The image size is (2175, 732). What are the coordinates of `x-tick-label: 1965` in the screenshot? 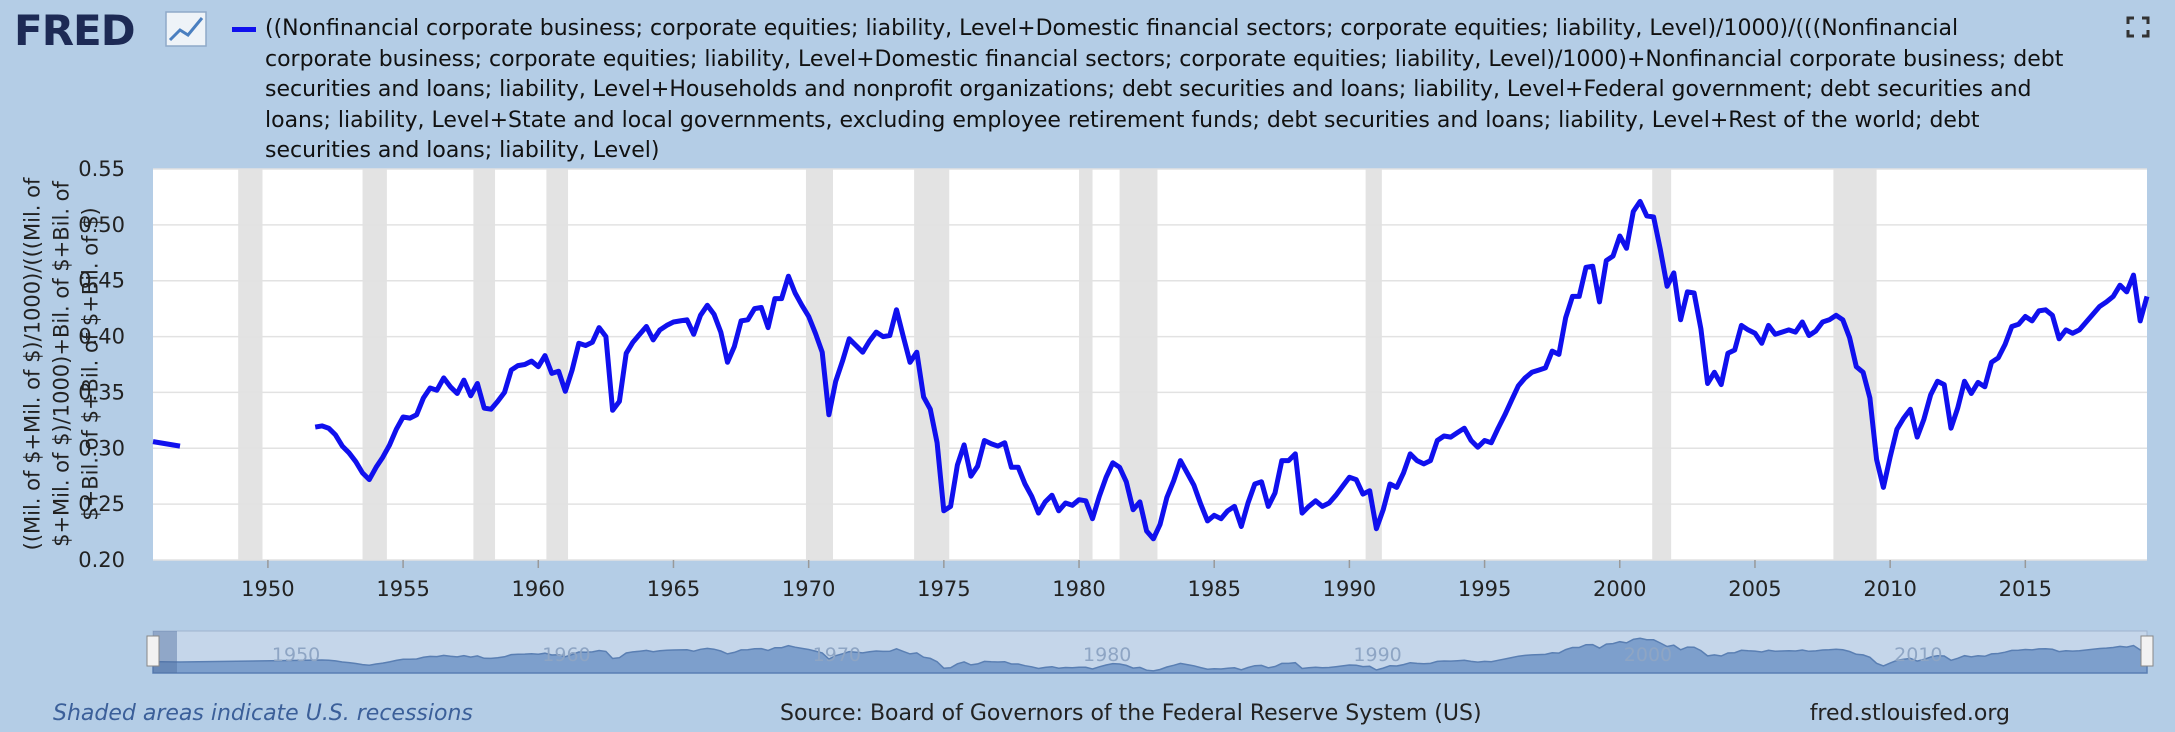 It's located at (673, 589).